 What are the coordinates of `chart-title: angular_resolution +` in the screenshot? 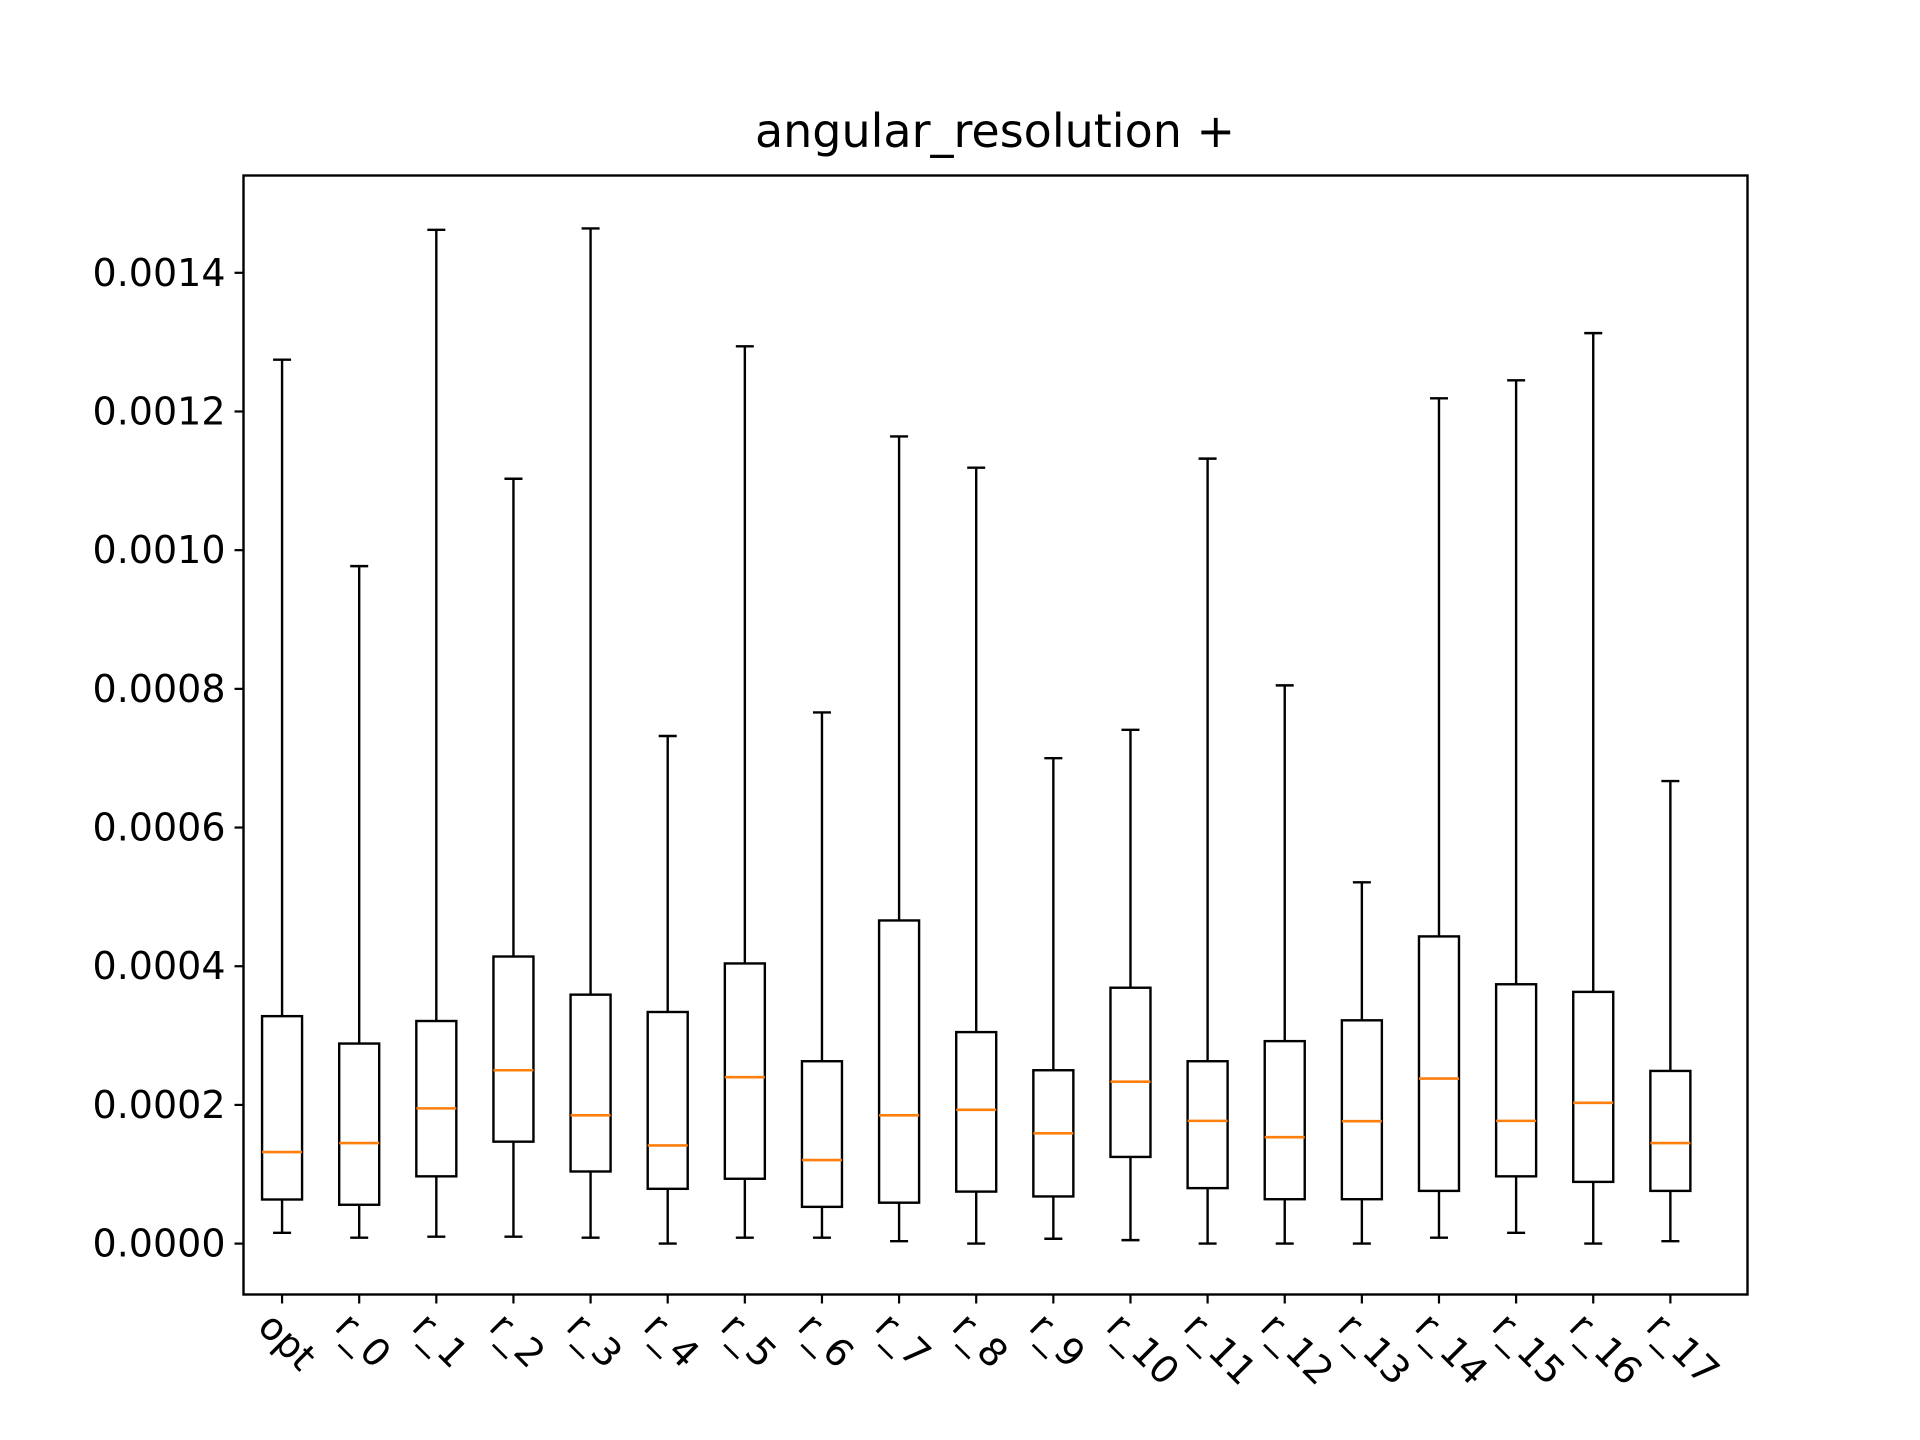 It's located at (995, 131).